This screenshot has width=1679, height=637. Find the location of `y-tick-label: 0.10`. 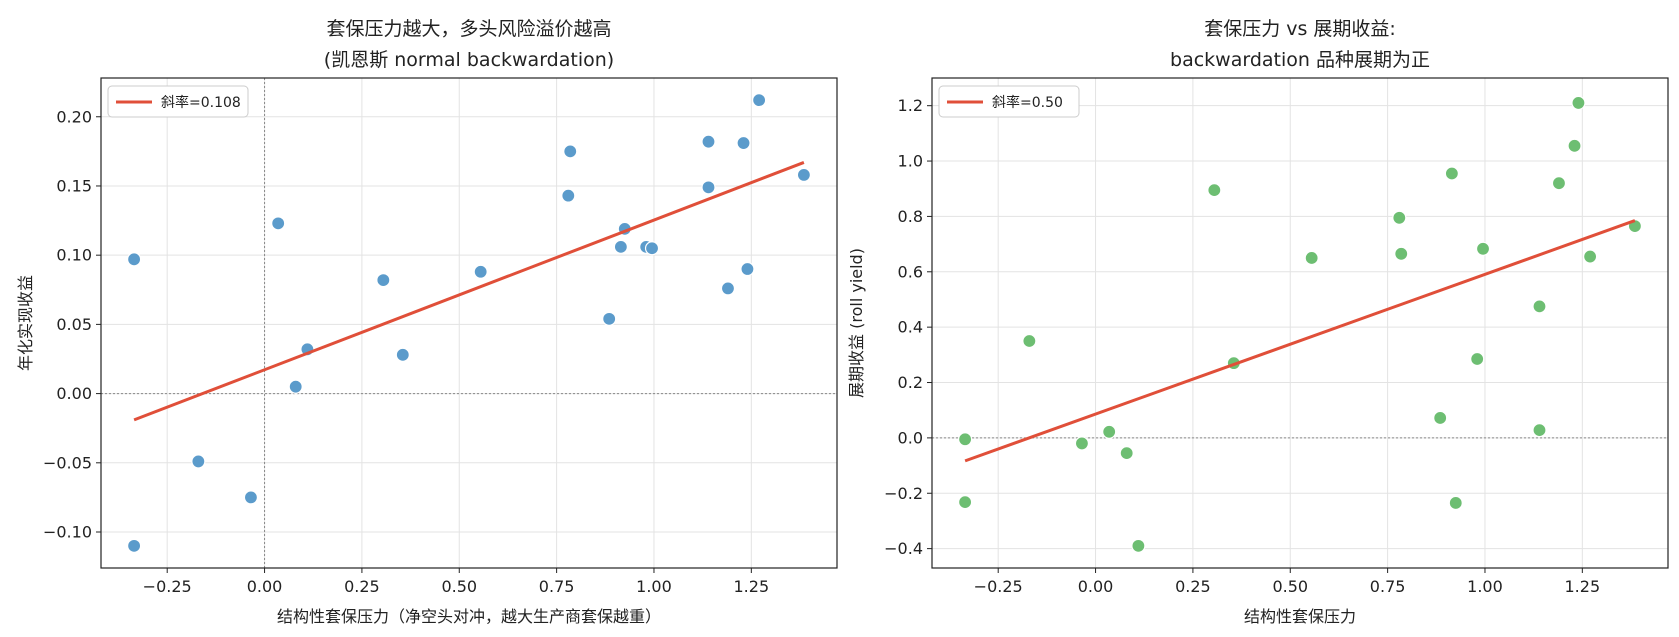

y-tick-label: 0.10 is located at coordinates (74, 255).